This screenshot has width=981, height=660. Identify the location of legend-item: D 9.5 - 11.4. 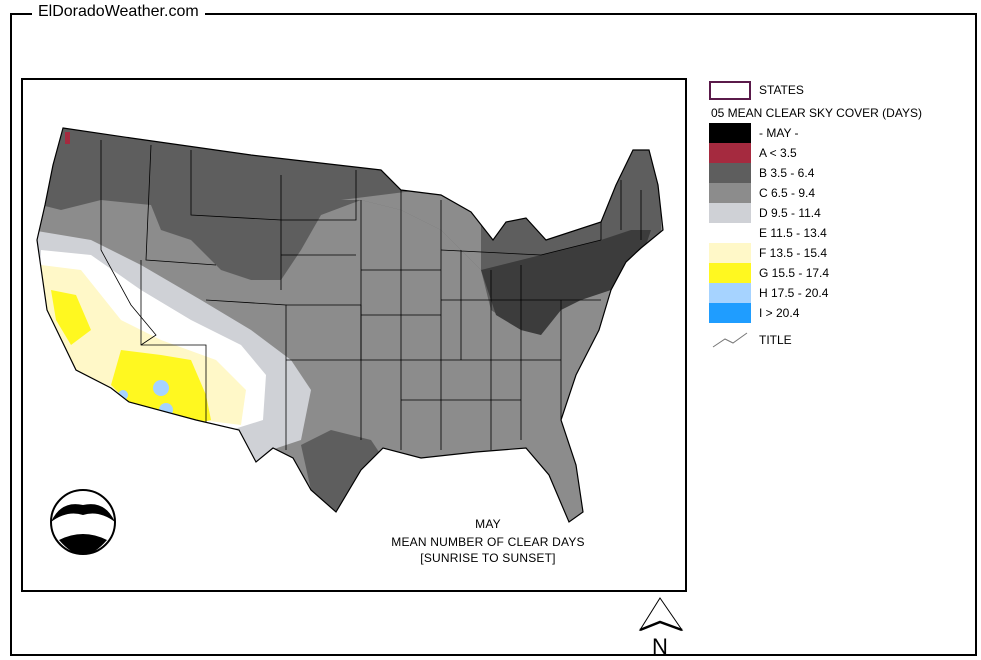
(765, 213).